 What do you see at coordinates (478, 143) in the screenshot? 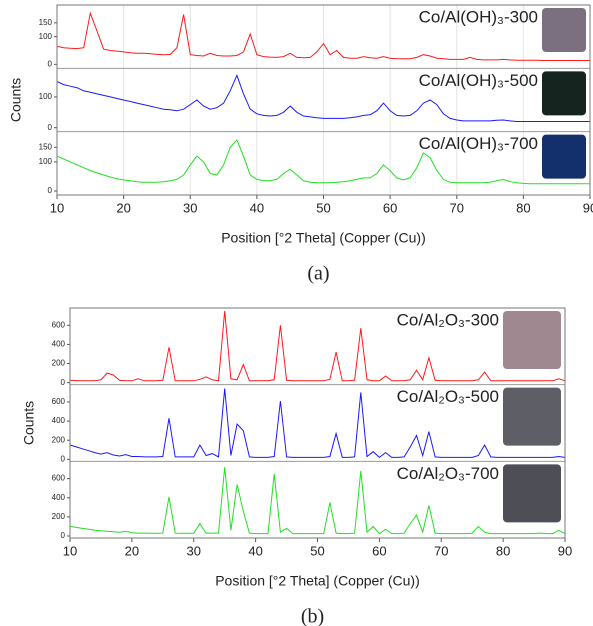
I see `series-name: Co/Al(OH)₃-700` at bounding box center [478, 143].